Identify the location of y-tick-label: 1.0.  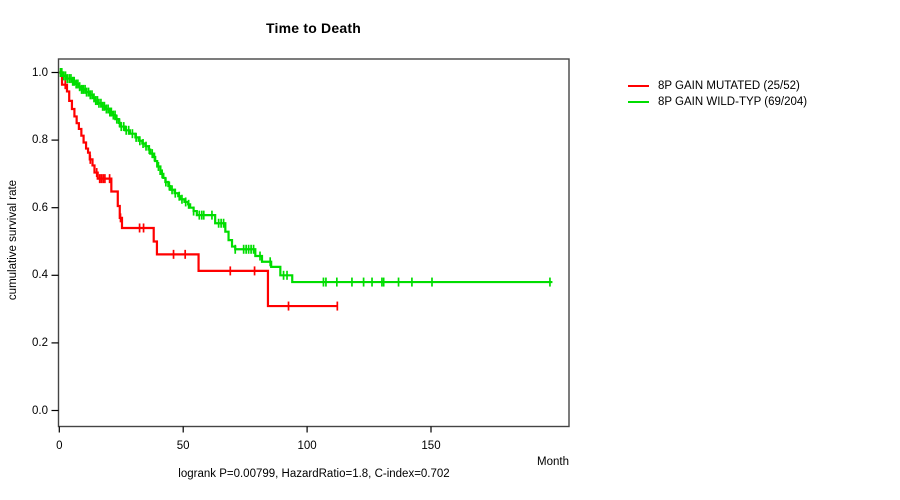
(40, 72).